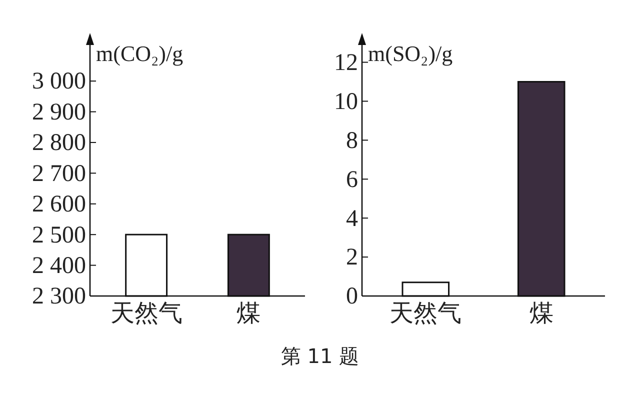 The width and height of the screenshot is (640, 393). Describe the element at coordinates (352, 179) in the screenshot. I see `y-tick-label: 6` at that location.